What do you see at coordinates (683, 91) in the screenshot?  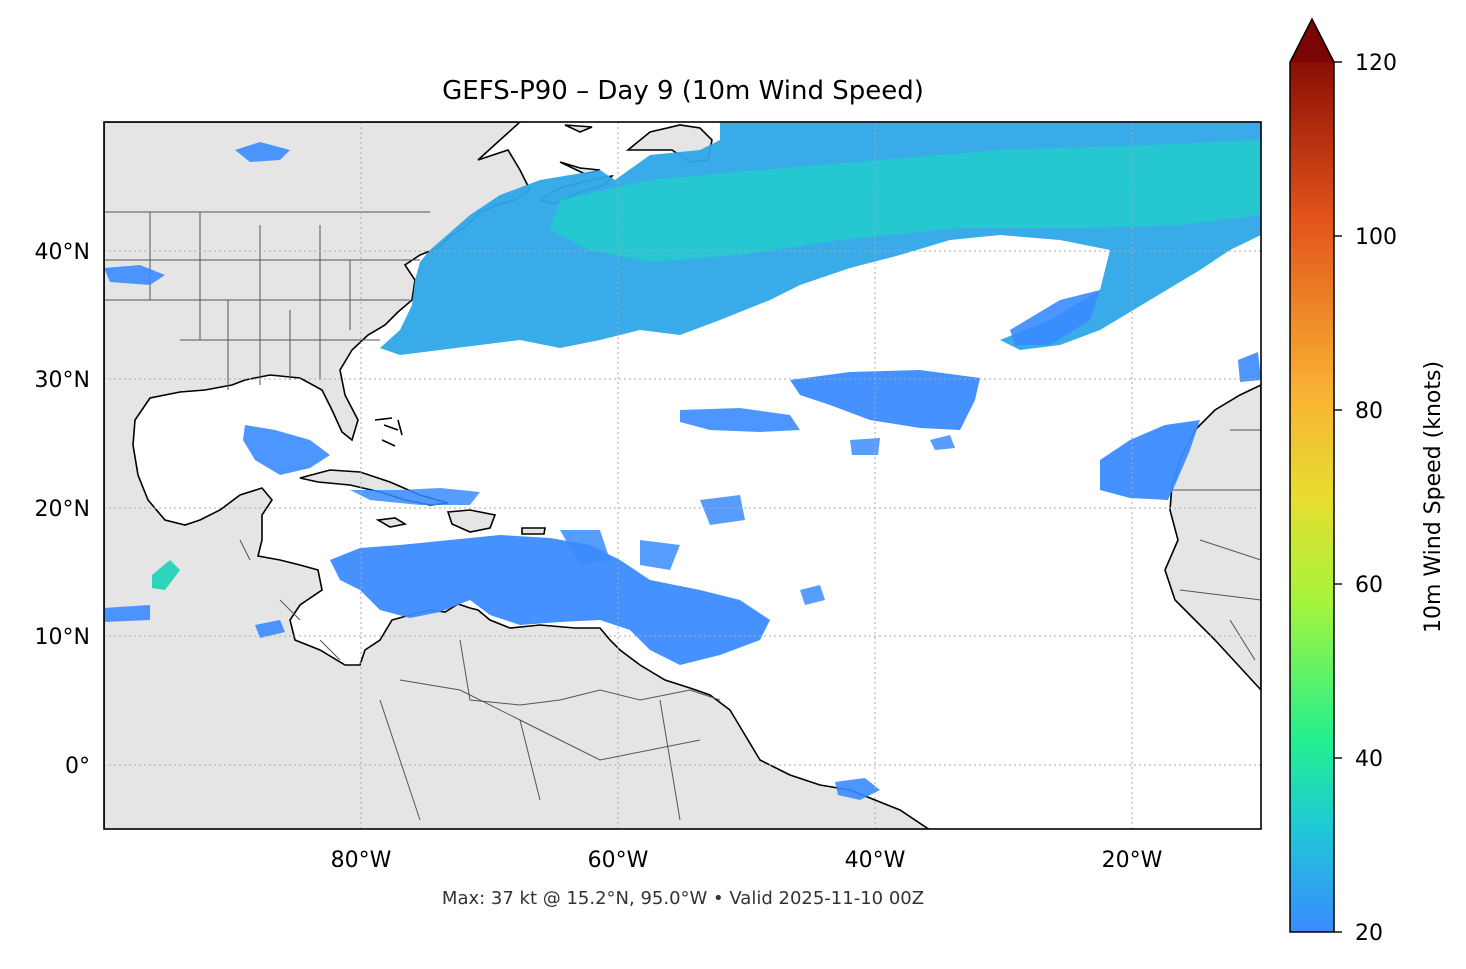 I see `map-title: GEFS-P90 – Day 9 (10m Wind Speed)` at bounding box center [683, 91].